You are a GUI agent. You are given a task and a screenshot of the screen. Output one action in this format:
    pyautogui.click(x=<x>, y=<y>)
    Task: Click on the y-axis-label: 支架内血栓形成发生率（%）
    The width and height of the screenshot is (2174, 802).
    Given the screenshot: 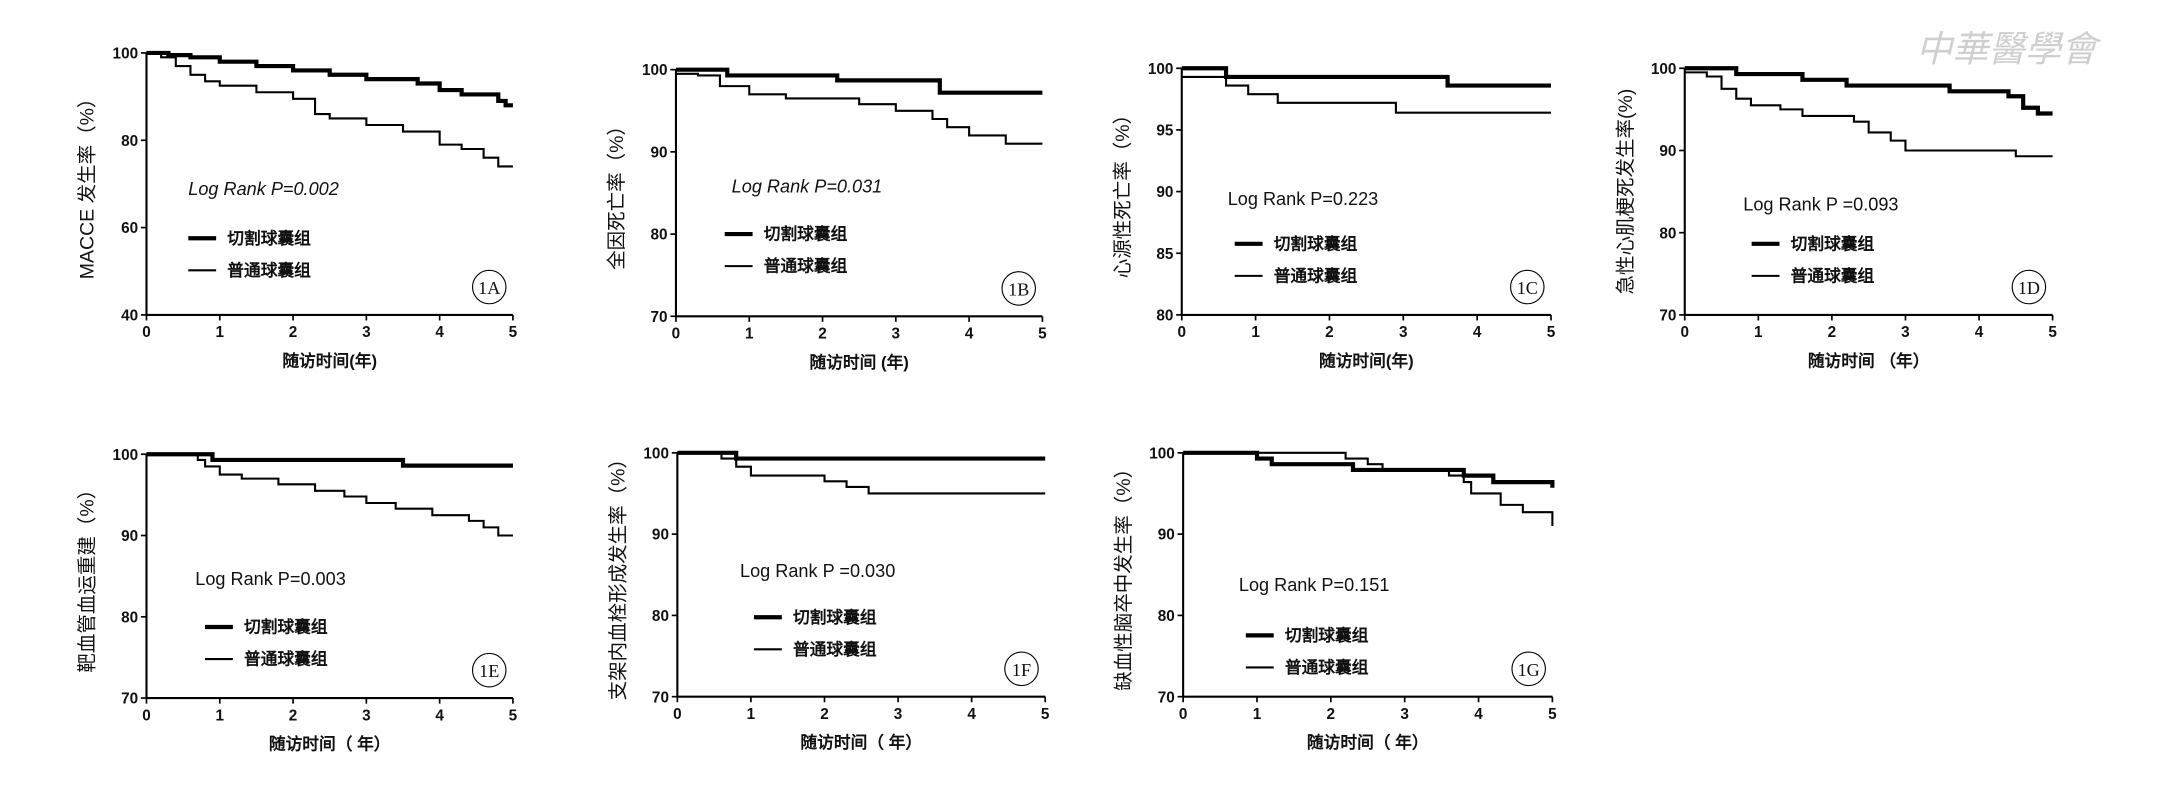 What is the action you would take?
    pyautogui.click(x=618, y=574)
    